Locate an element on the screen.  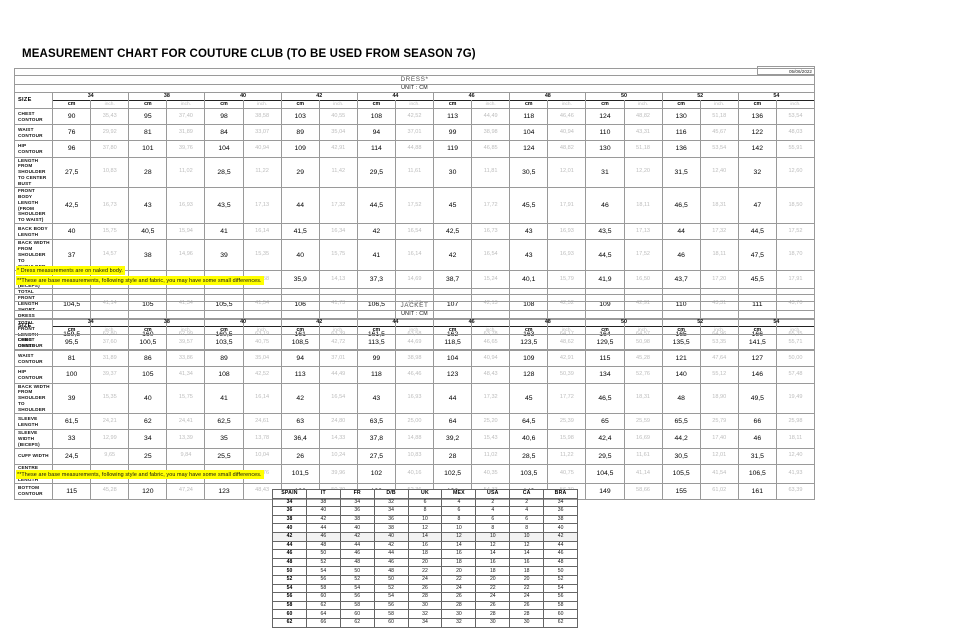
cell-cm: 43,7 is located at coordinates (681, 279).